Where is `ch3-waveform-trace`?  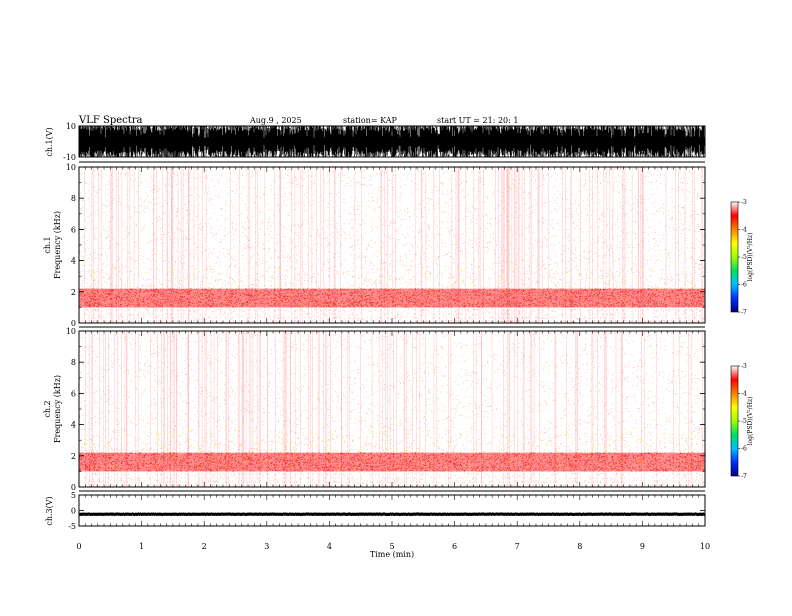 ch3-waveform-trace is located at coordinates (392, 514).